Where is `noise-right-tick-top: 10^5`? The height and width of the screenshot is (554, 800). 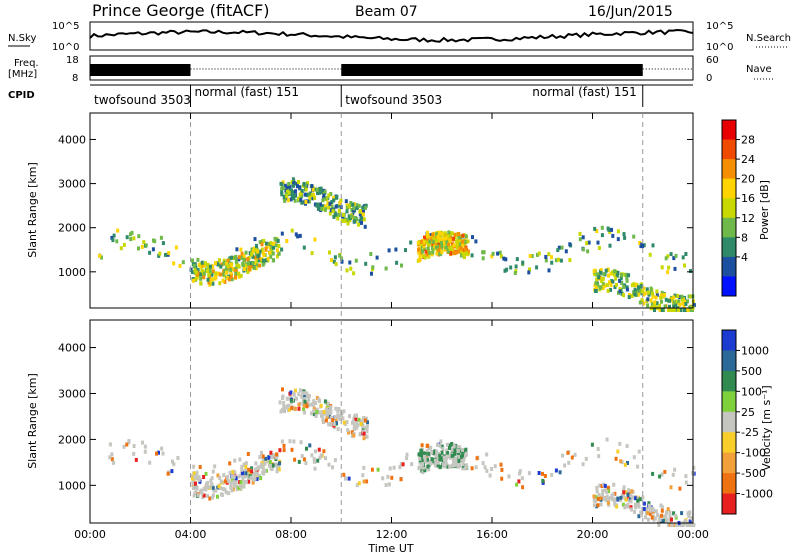
noise-right-tick-top: 10^5 is located at coordinates (719, 26).